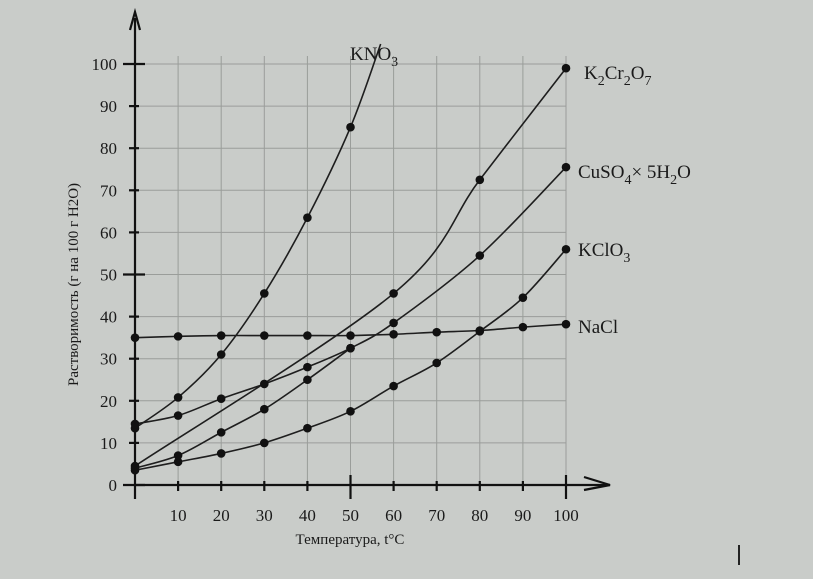 This screenshot has width=813, height=579. Describe the element at coordinates (479, 515) in the screenshot. I see `x-tick-label: 80` at that location.